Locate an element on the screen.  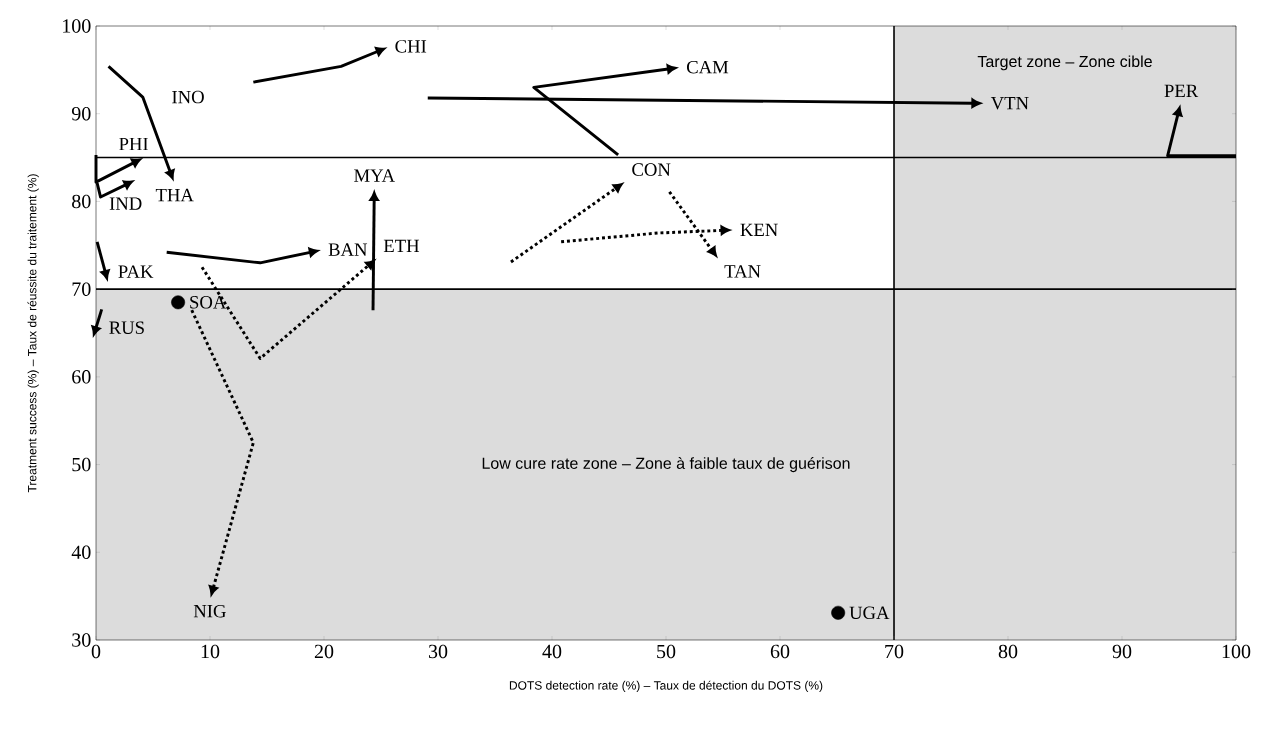
series-label: THA is located at coordinates (174, 195).